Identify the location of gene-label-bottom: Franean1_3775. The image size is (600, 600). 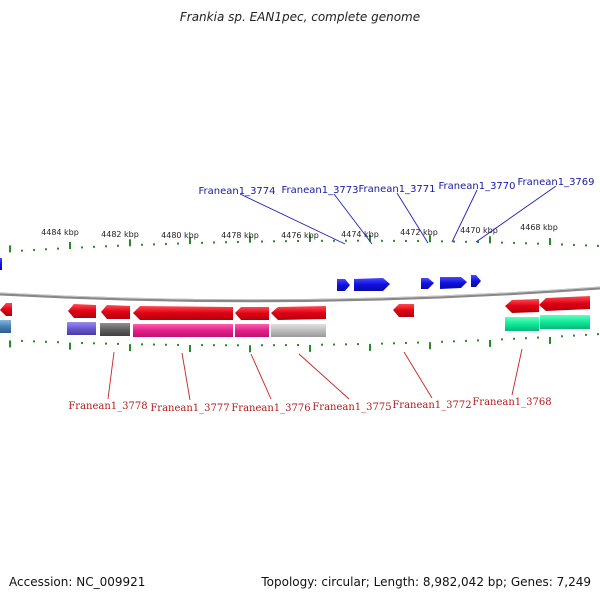
(351, 407).